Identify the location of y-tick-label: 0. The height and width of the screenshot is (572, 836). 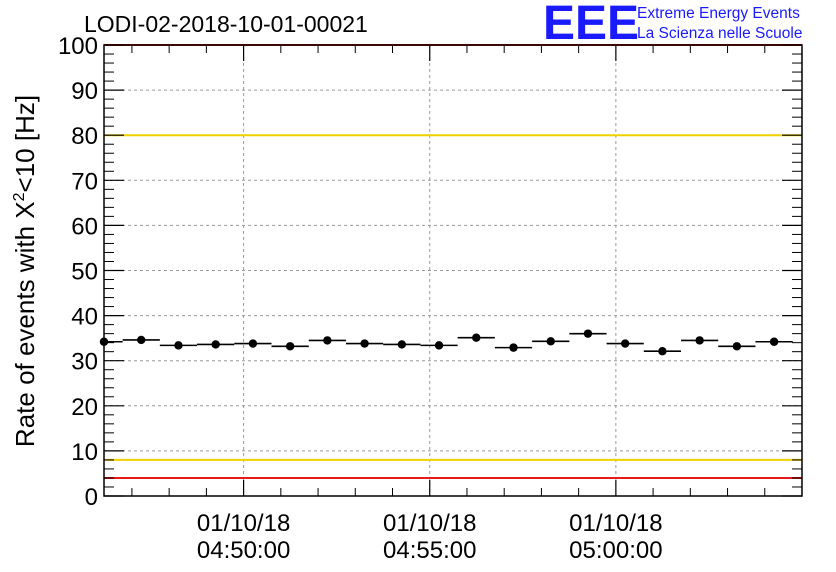
(91, 497).